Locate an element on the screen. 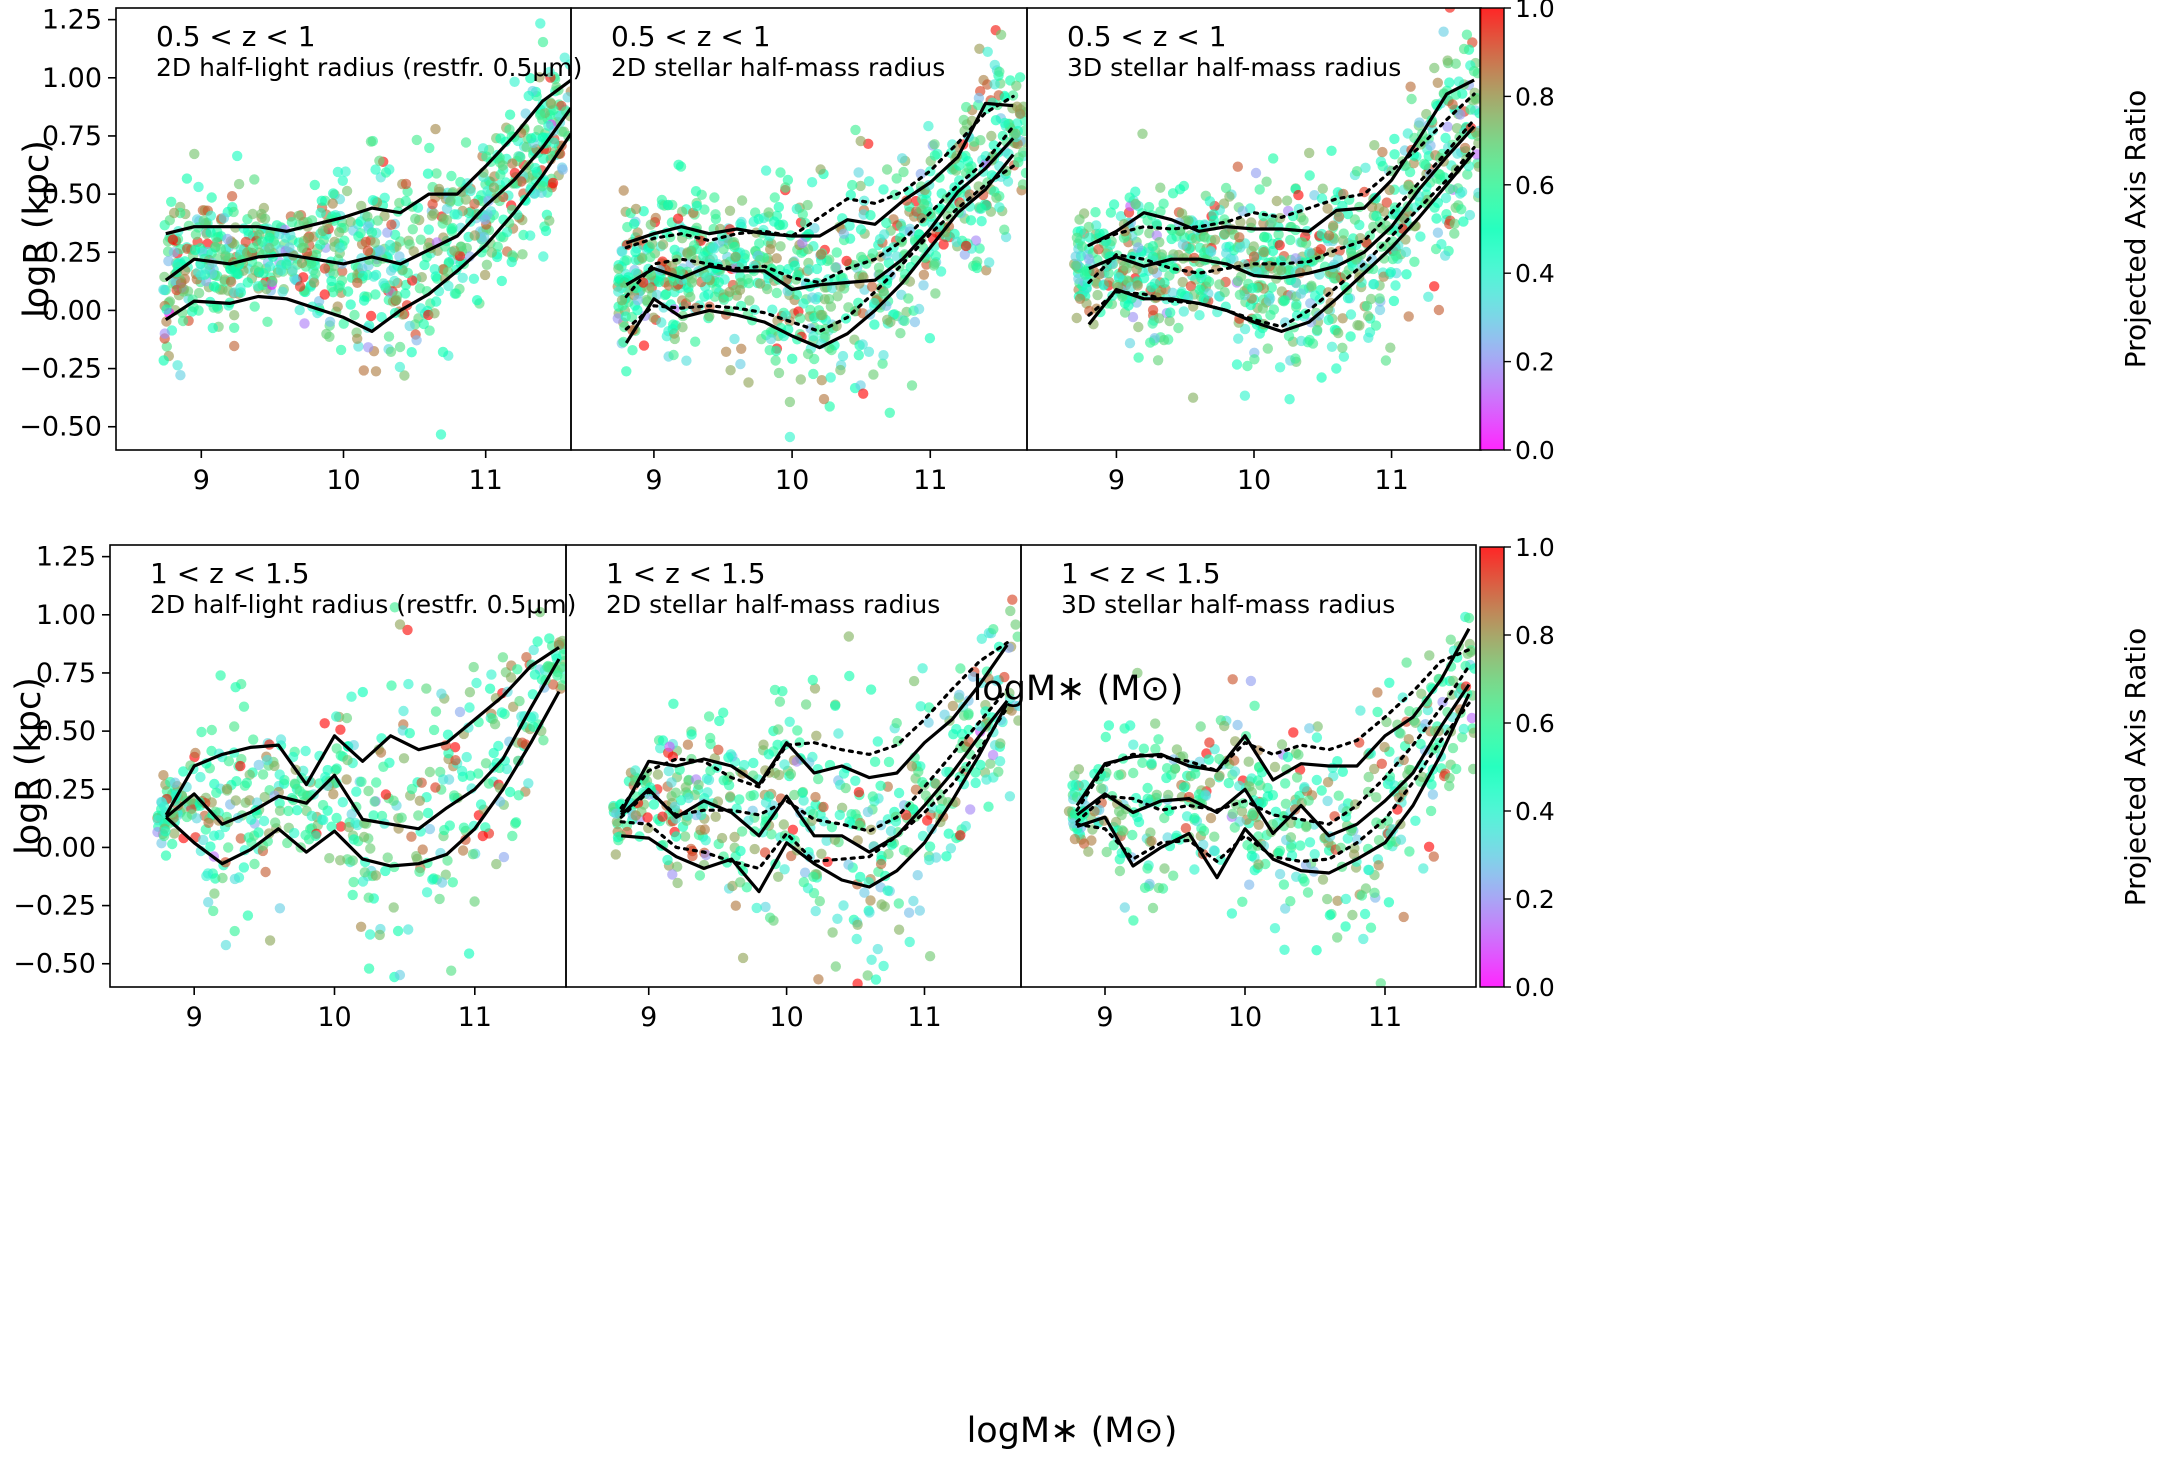 The height and width of the screenshot is (1467, 2170). panel-redshift-label: 0.5 < z < 1 is located at coordinates (691, 36).